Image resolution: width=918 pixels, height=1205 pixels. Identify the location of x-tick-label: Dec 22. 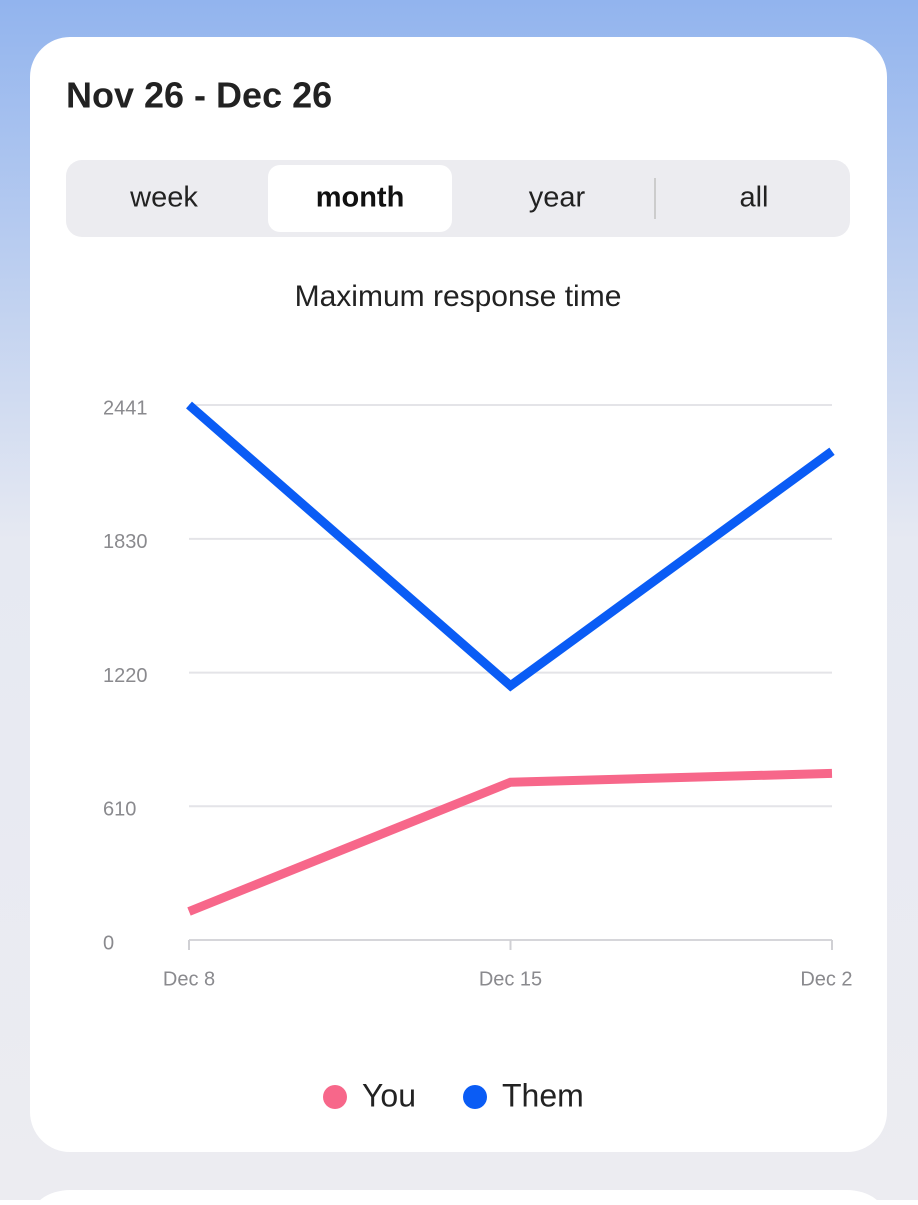
(831, 979).